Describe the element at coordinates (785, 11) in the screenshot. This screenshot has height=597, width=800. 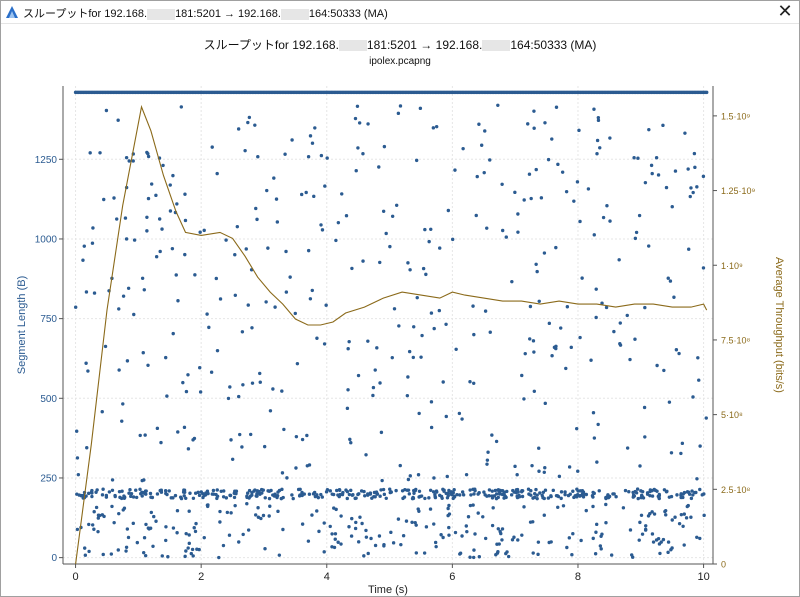
I see `close-button: ✕` at that location.